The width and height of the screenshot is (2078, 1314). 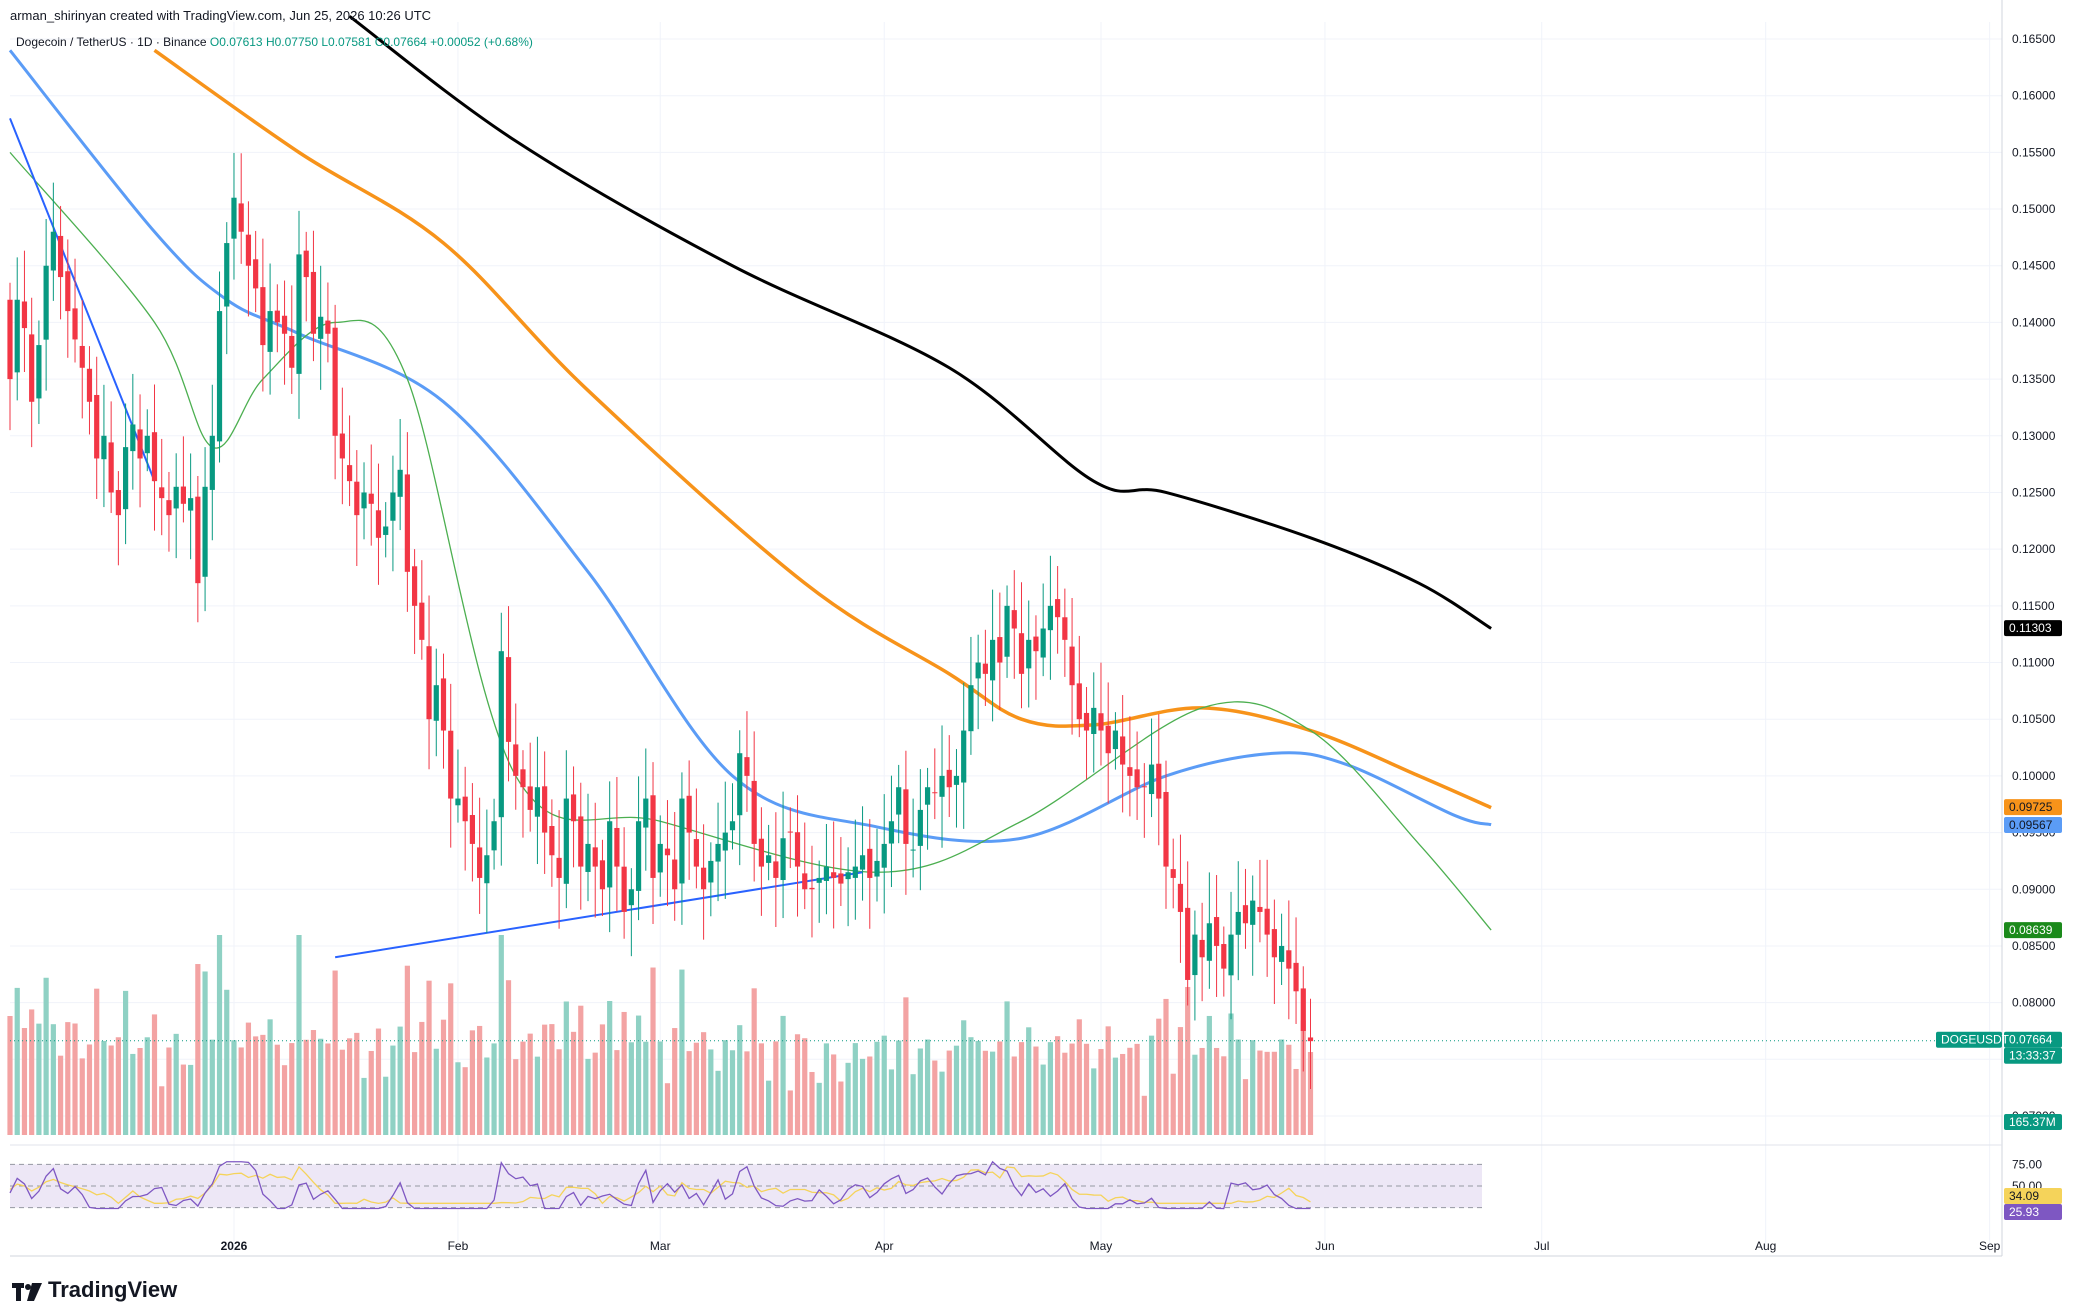 What do you see at coordinates (1969, 1039) in the screenshot?
I see `symbol-tag-bg` at bounding box center [1969, 1039].